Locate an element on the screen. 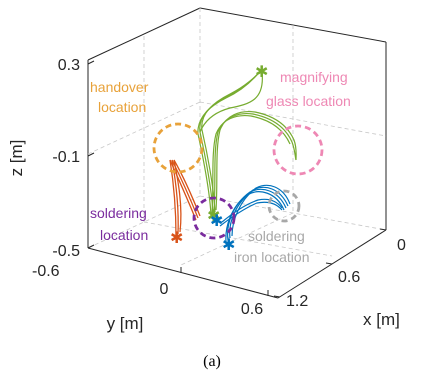 Image resolution: width=427 pixels, height=376 pixels. handover-annotation-line1: handover is located at coordinates (119, 87).